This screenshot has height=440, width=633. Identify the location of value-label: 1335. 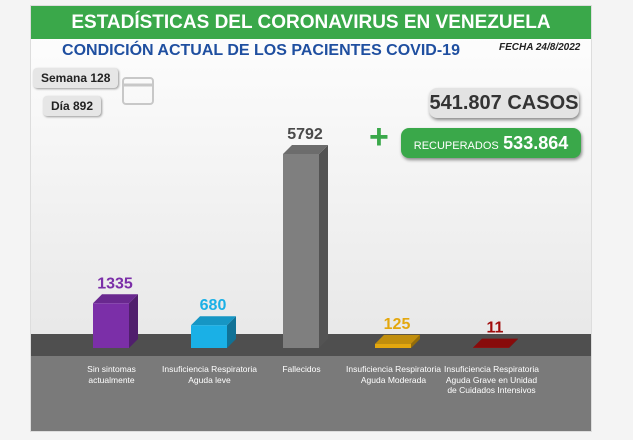
(115, 283).